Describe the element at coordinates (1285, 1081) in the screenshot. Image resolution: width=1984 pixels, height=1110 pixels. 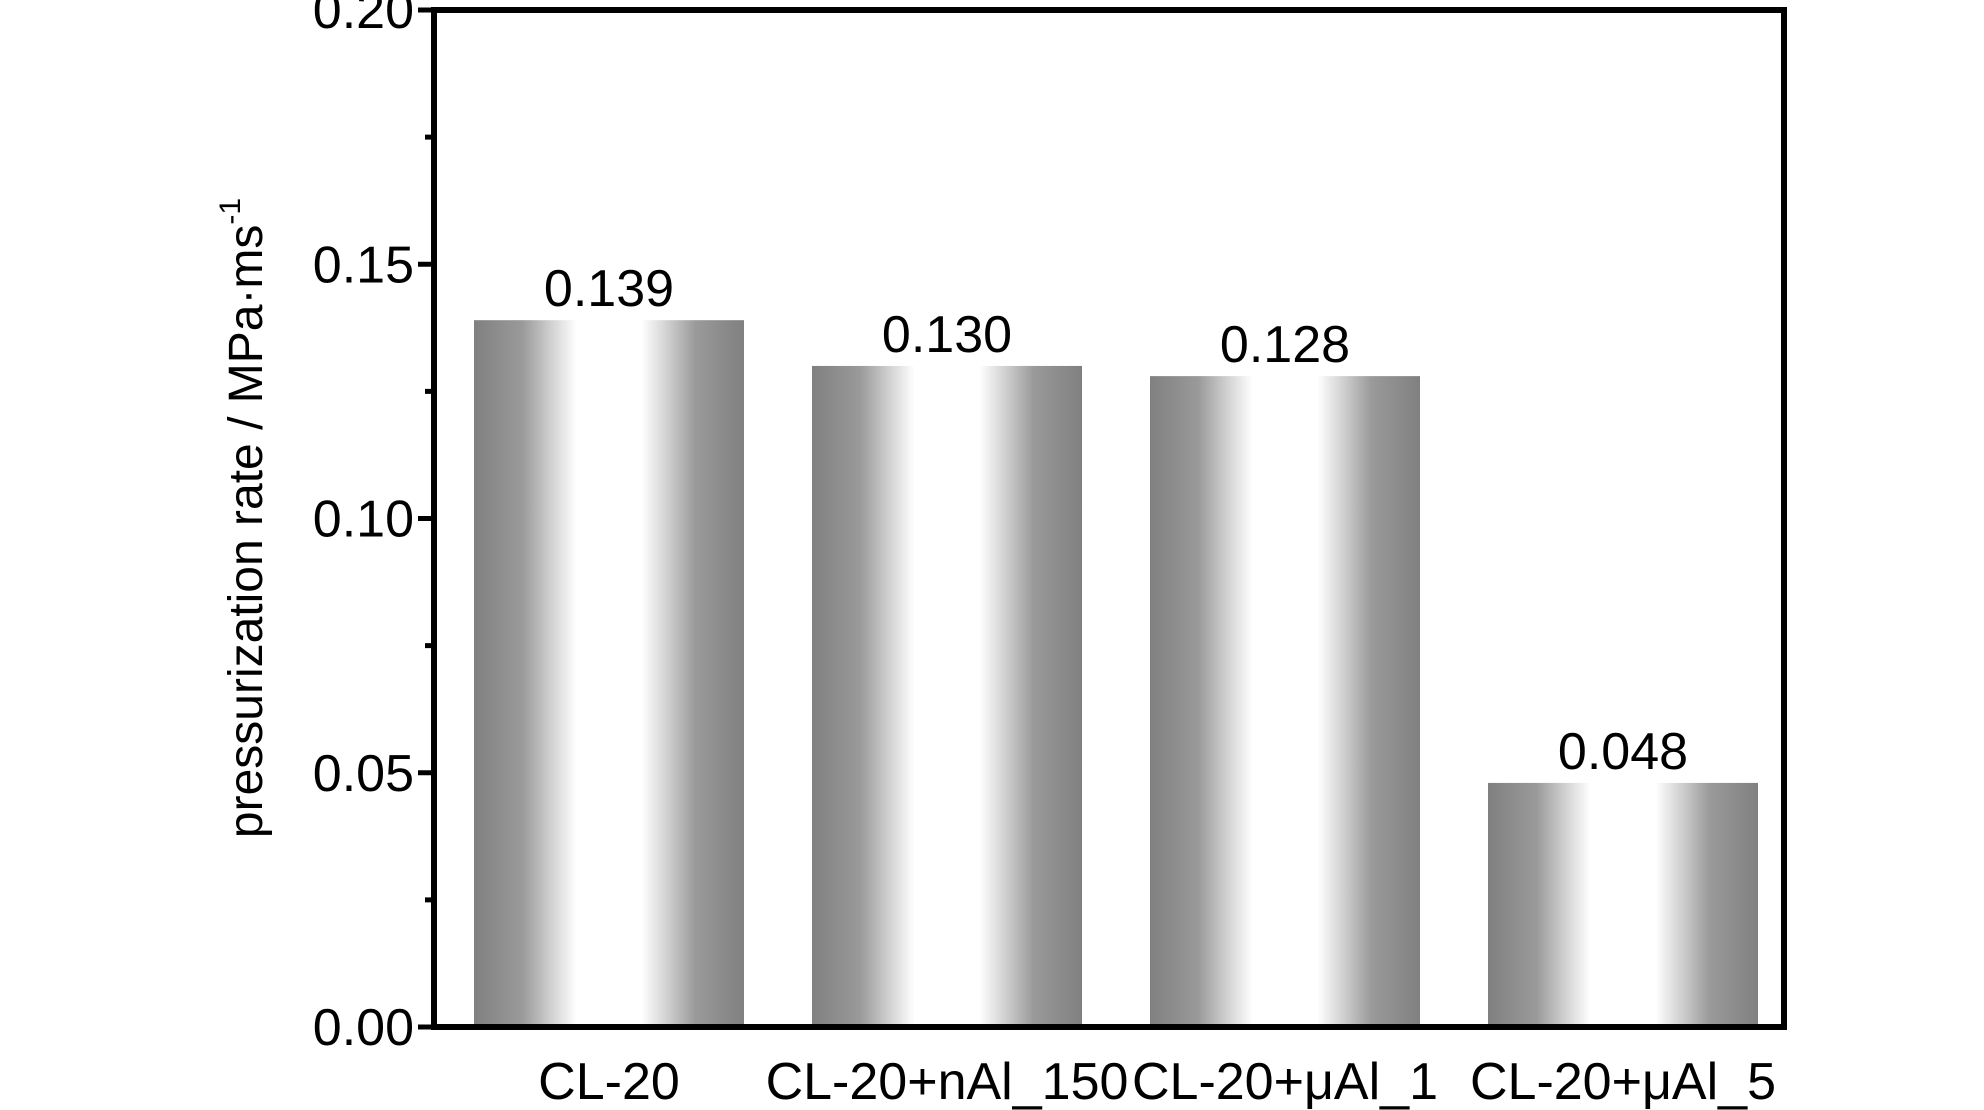
I see `x-category-label: CL-20+μAl_1` at that location.